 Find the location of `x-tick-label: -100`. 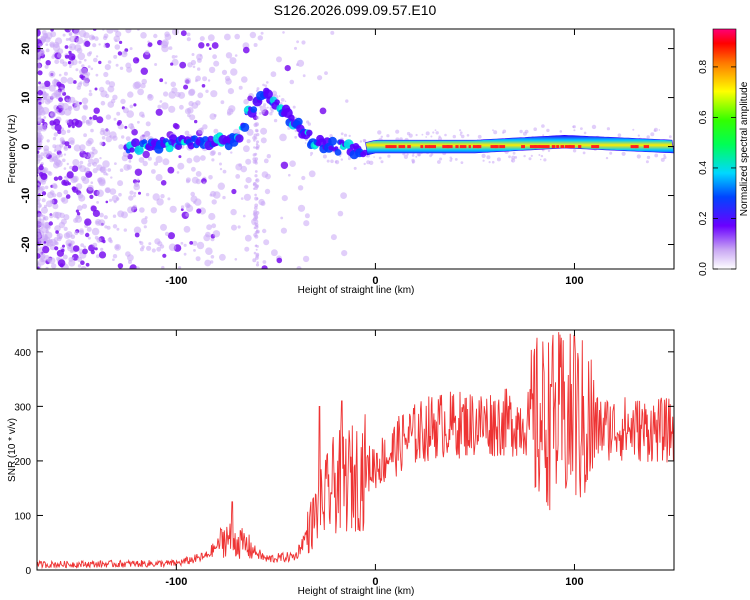

x-tick-label: -100 is located at coordinates (176, 582).